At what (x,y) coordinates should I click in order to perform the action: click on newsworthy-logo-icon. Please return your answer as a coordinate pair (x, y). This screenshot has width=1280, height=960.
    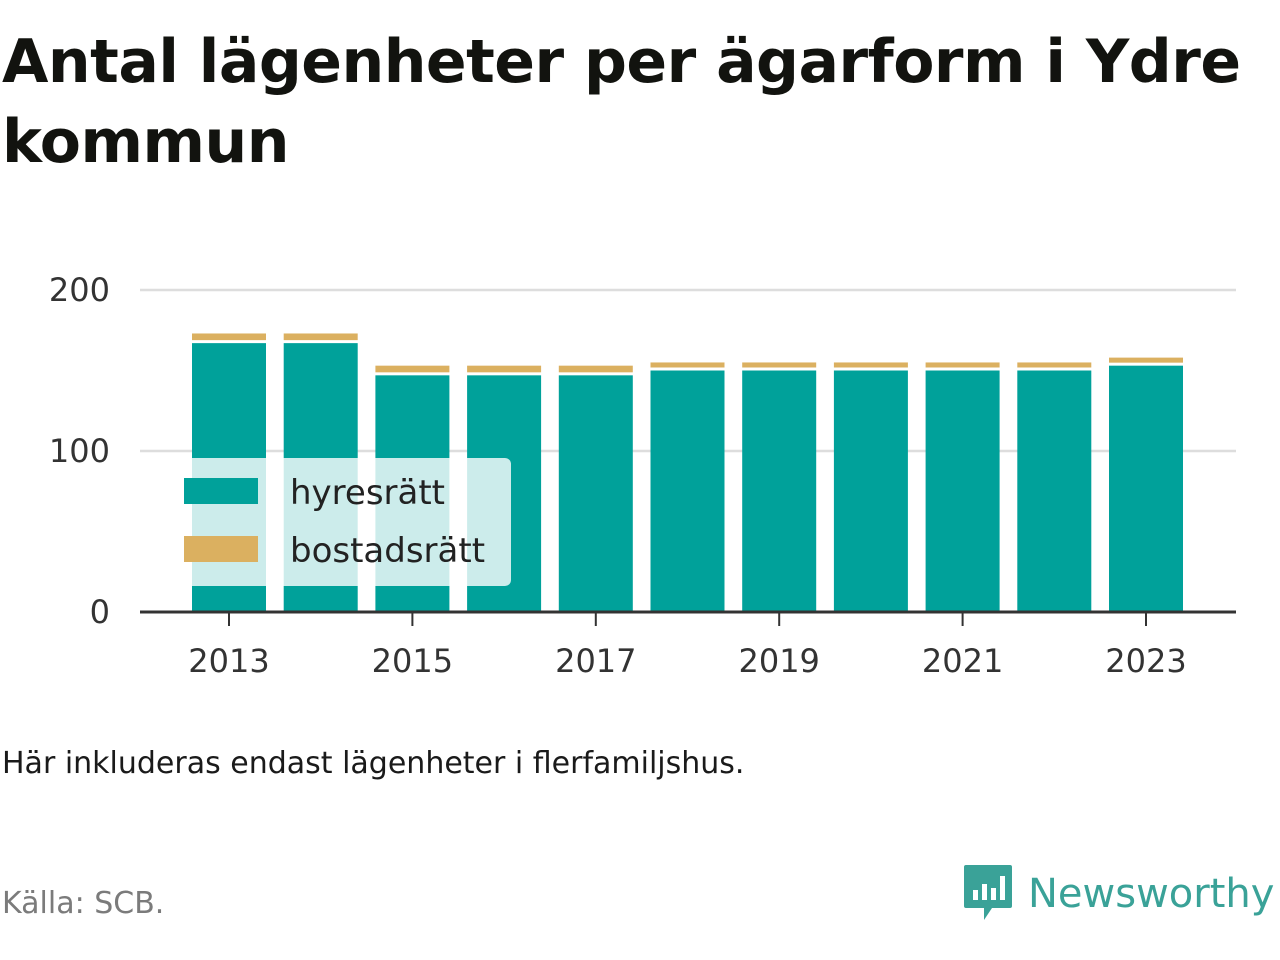
    Looking at the image, I should click on (988, 894).